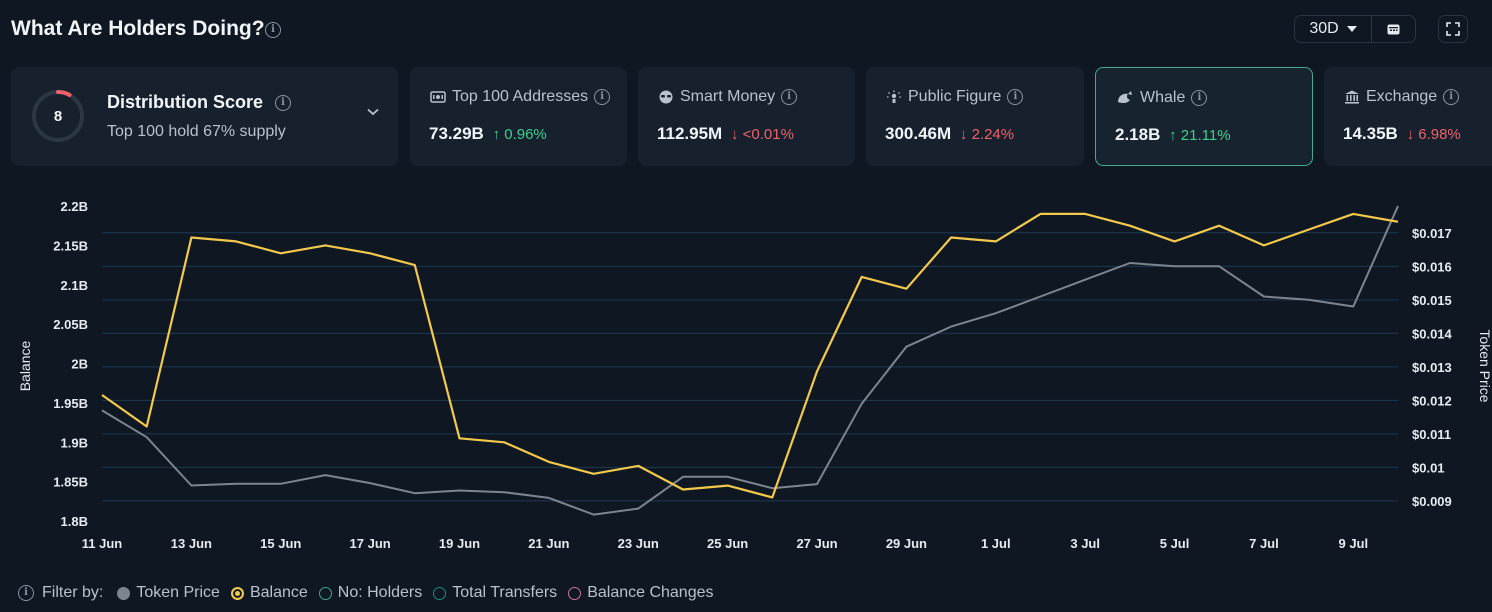 Image resolution: width=1492 pixels, height=612 pixels. I want to click on change-value: <0.01%, so click(768, 134).